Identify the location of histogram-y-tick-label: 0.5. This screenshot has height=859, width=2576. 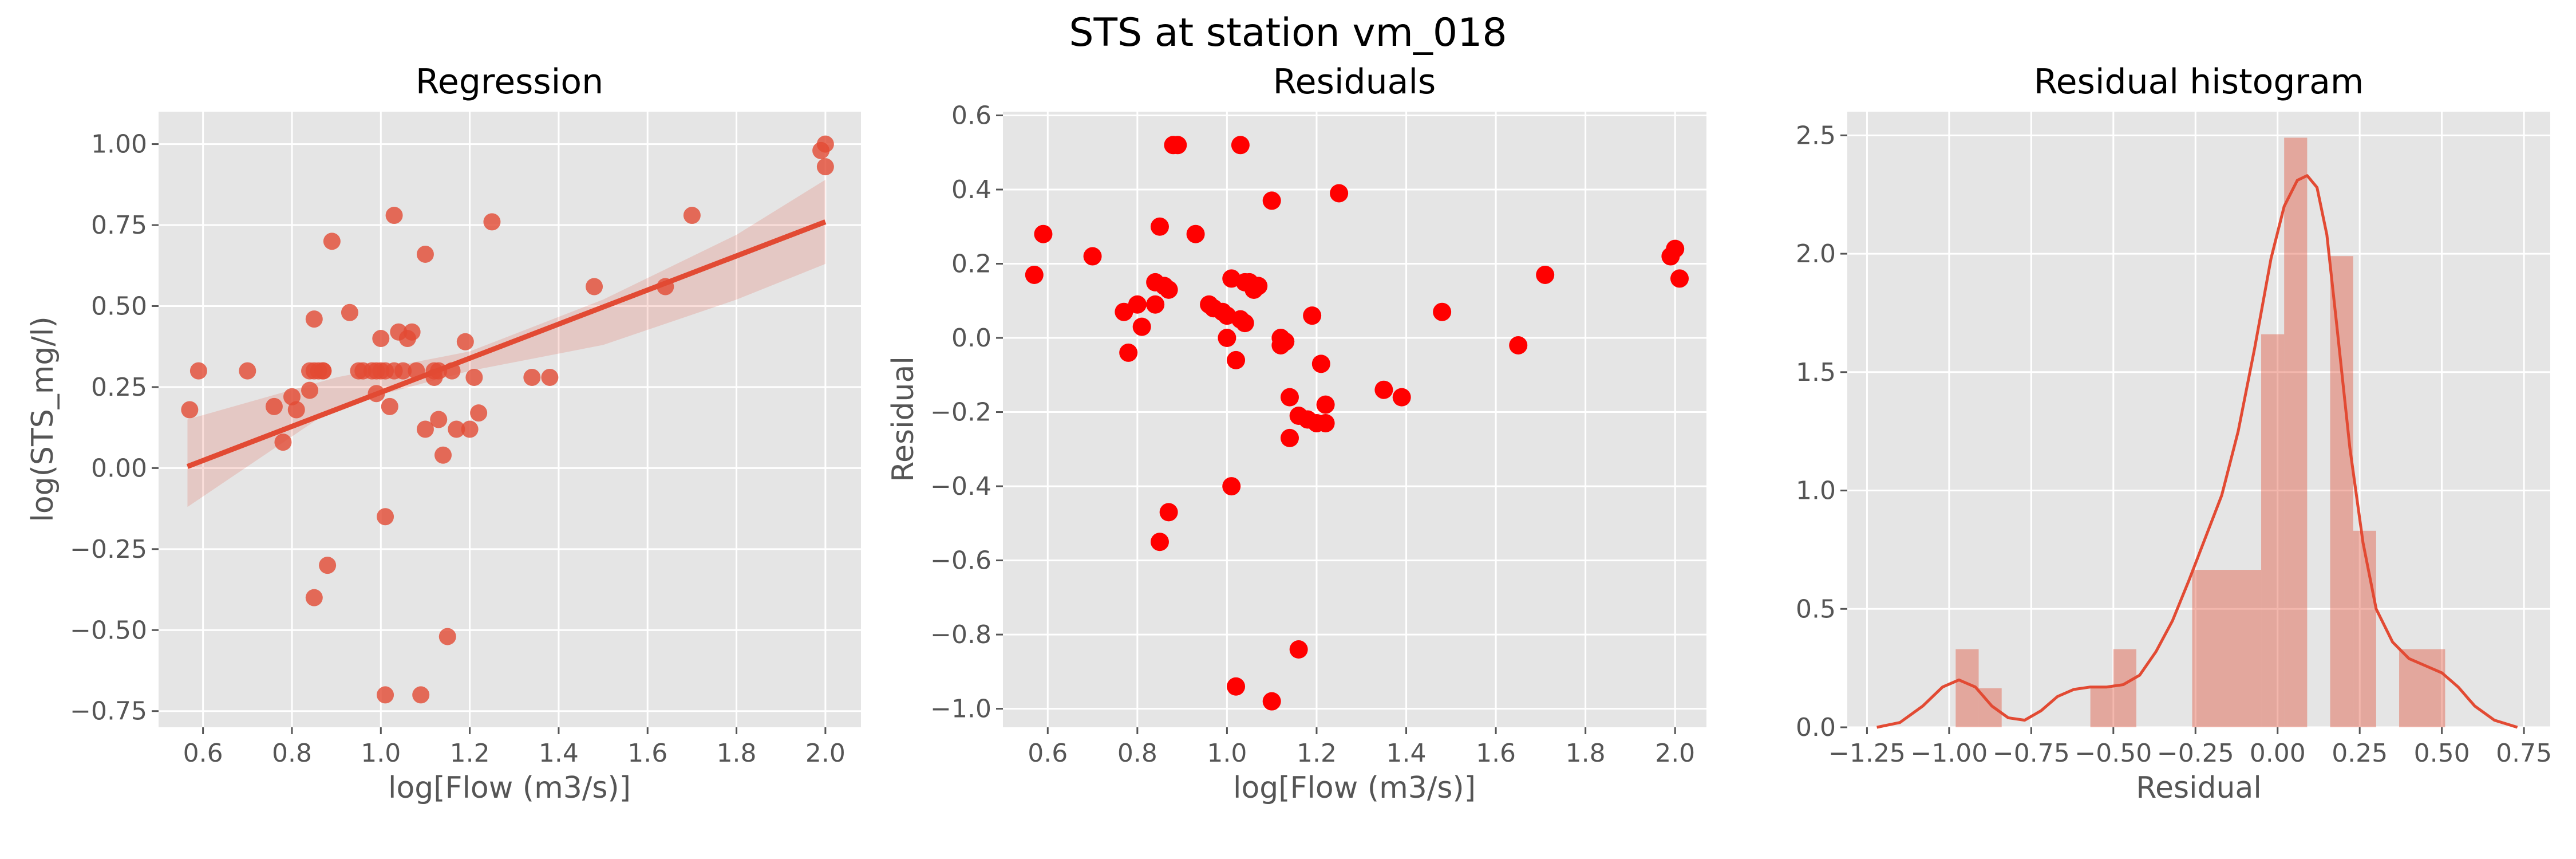
(1816, 609).